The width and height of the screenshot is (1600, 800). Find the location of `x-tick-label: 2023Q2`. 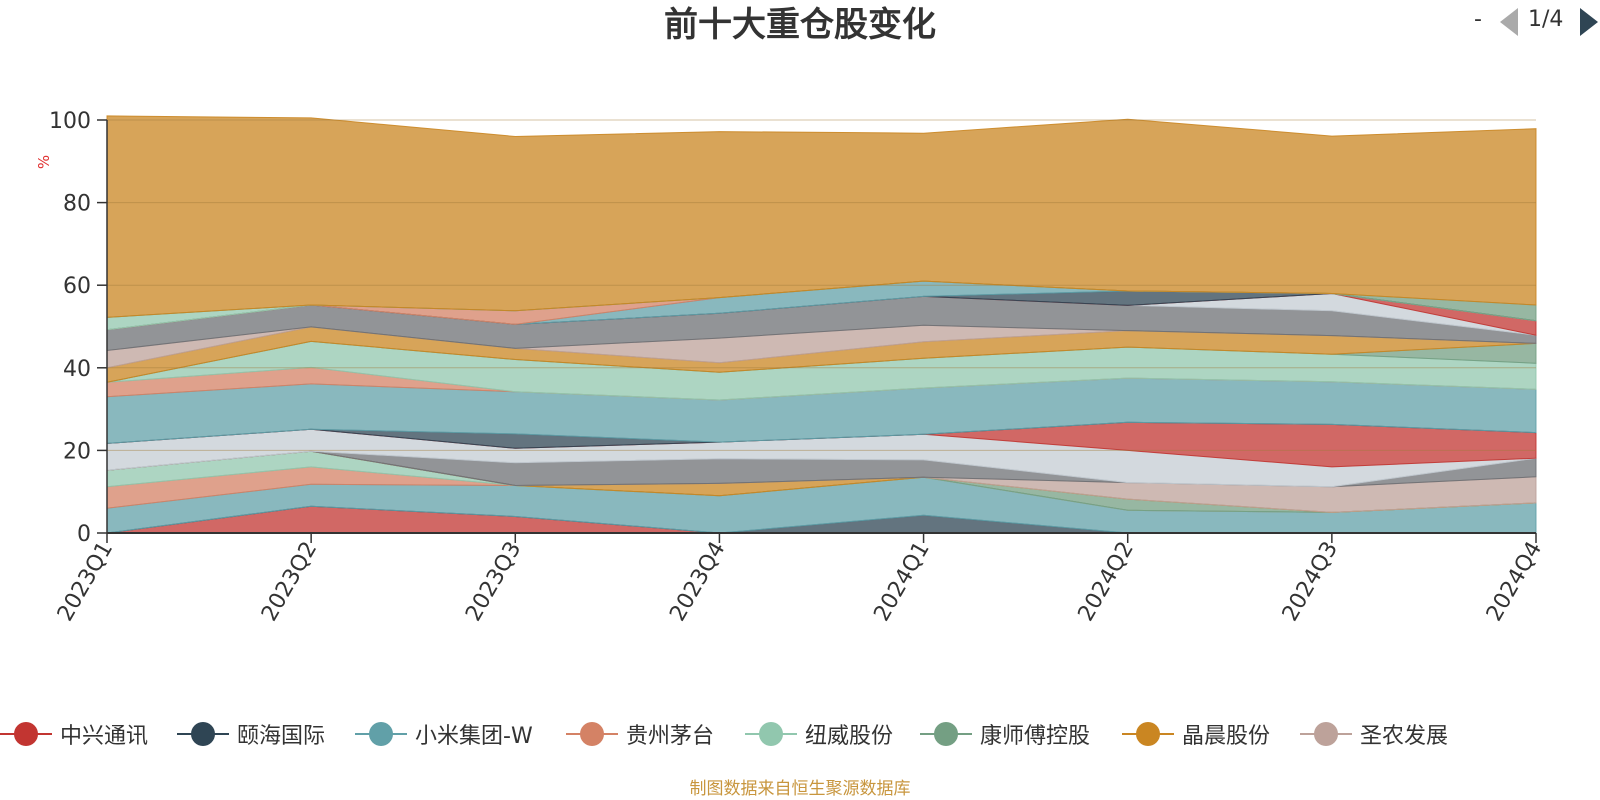

x-tick-label: 2023Q2 is located at coordinates (289, 582).